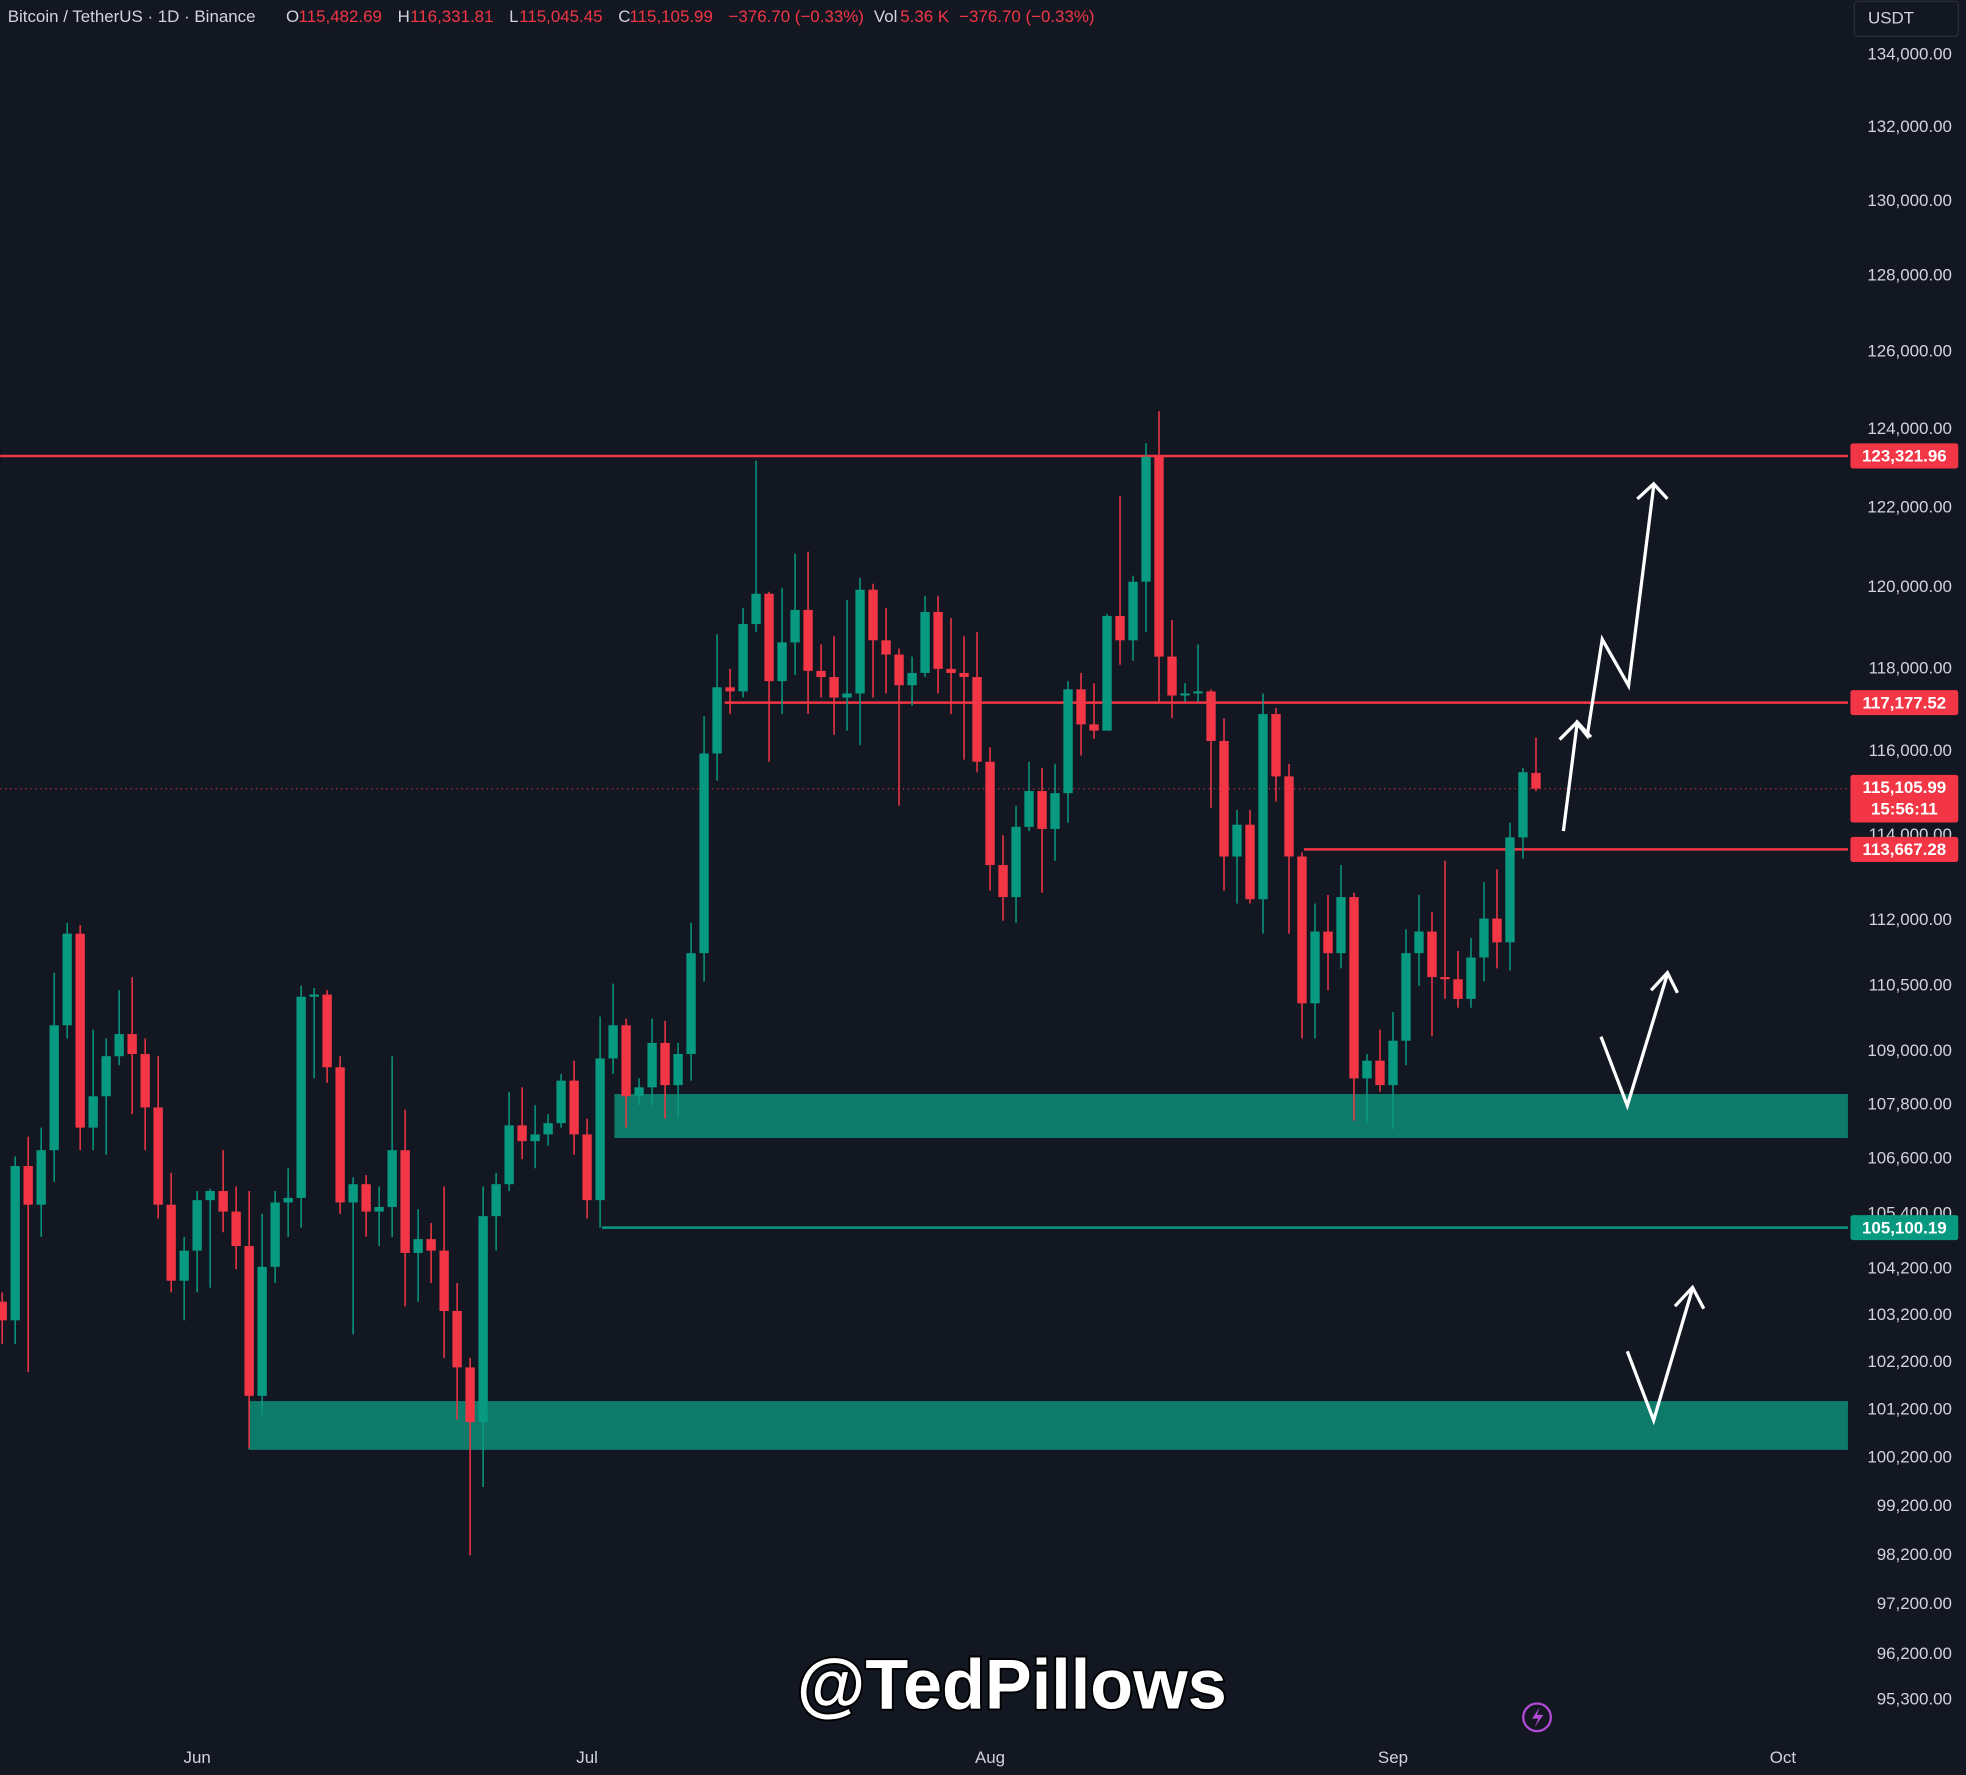 The image size is (1966, 1775). I want to click on y-tick-label: 101,200.00, so click(1909, 1409).